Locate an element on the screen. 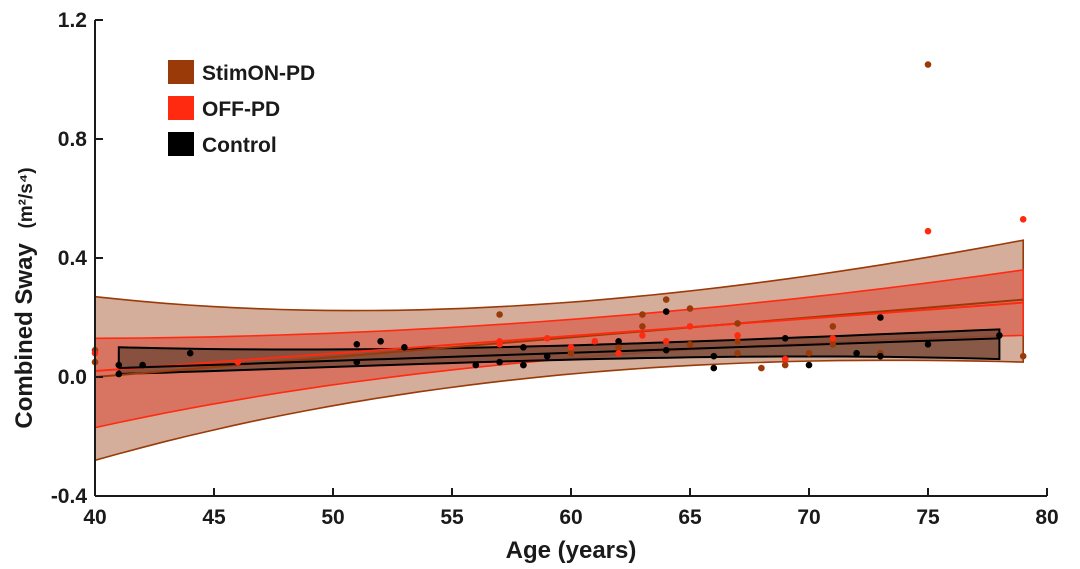  x-tick-label-40: 40 is located at coordinates (94, 517).